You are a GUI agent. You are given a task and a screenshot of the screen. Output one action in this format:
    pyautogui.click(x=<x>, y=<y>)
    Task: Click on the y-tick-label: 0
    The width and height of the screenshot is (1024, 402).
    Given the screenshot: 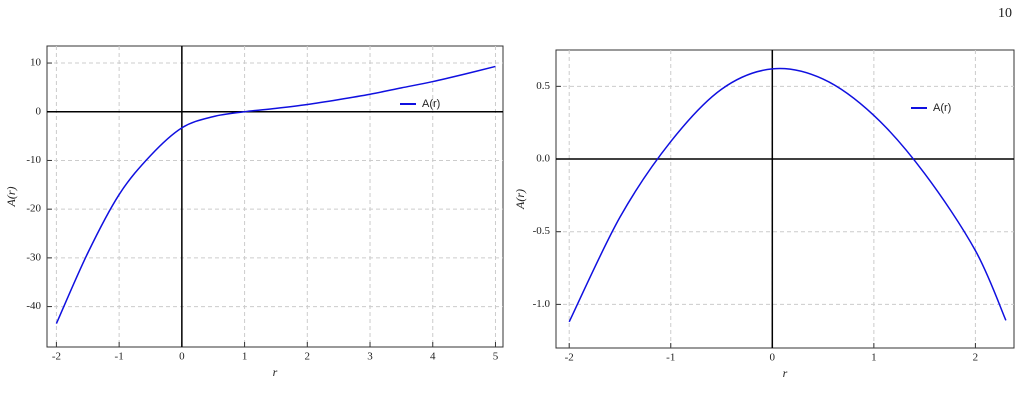 What is the action you would take?
    pyautogui.click(x=39, y=111)
    